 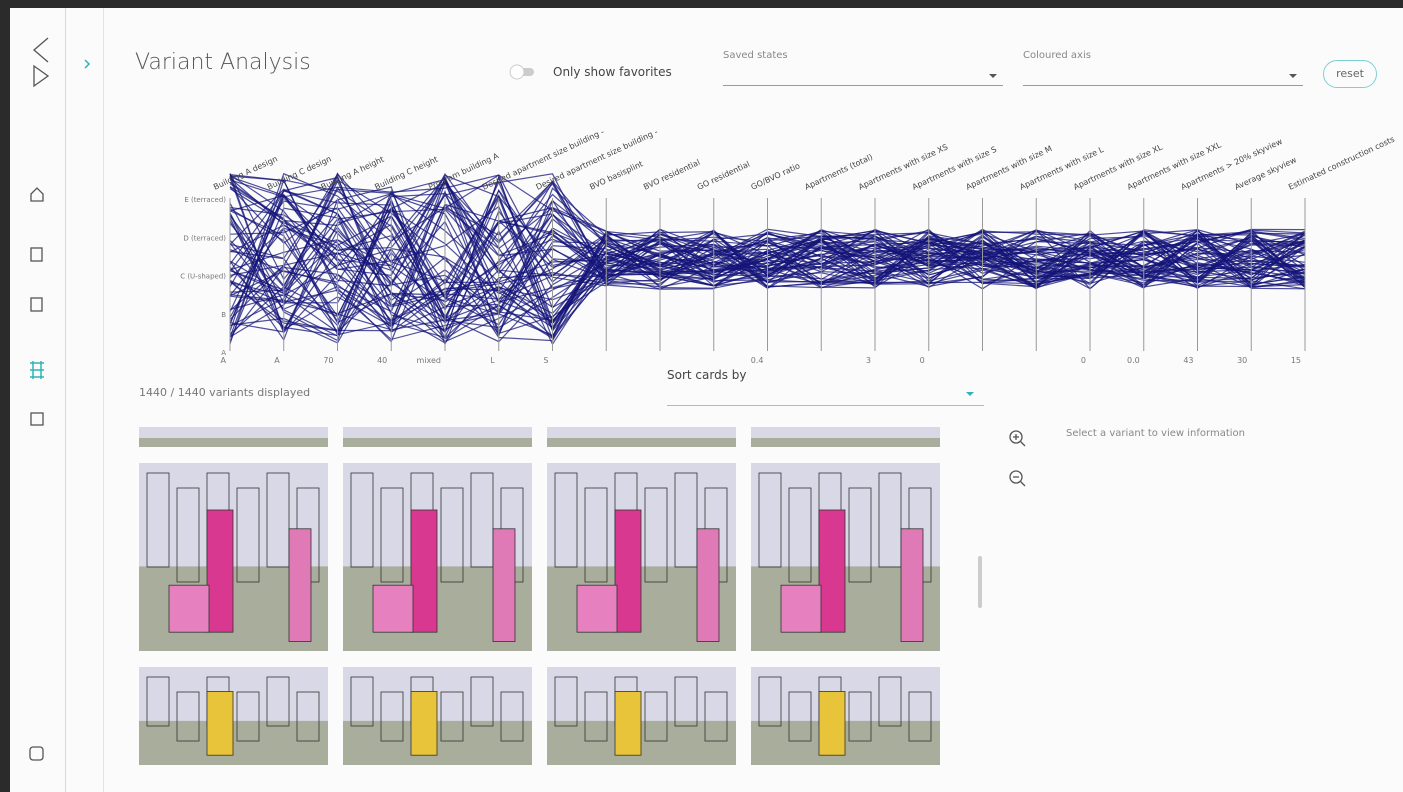 What do you see at coordinates (903, 166) in the screenshot?
I see `axis-label: Apartments with size XS` at bounding box center [903, 166].